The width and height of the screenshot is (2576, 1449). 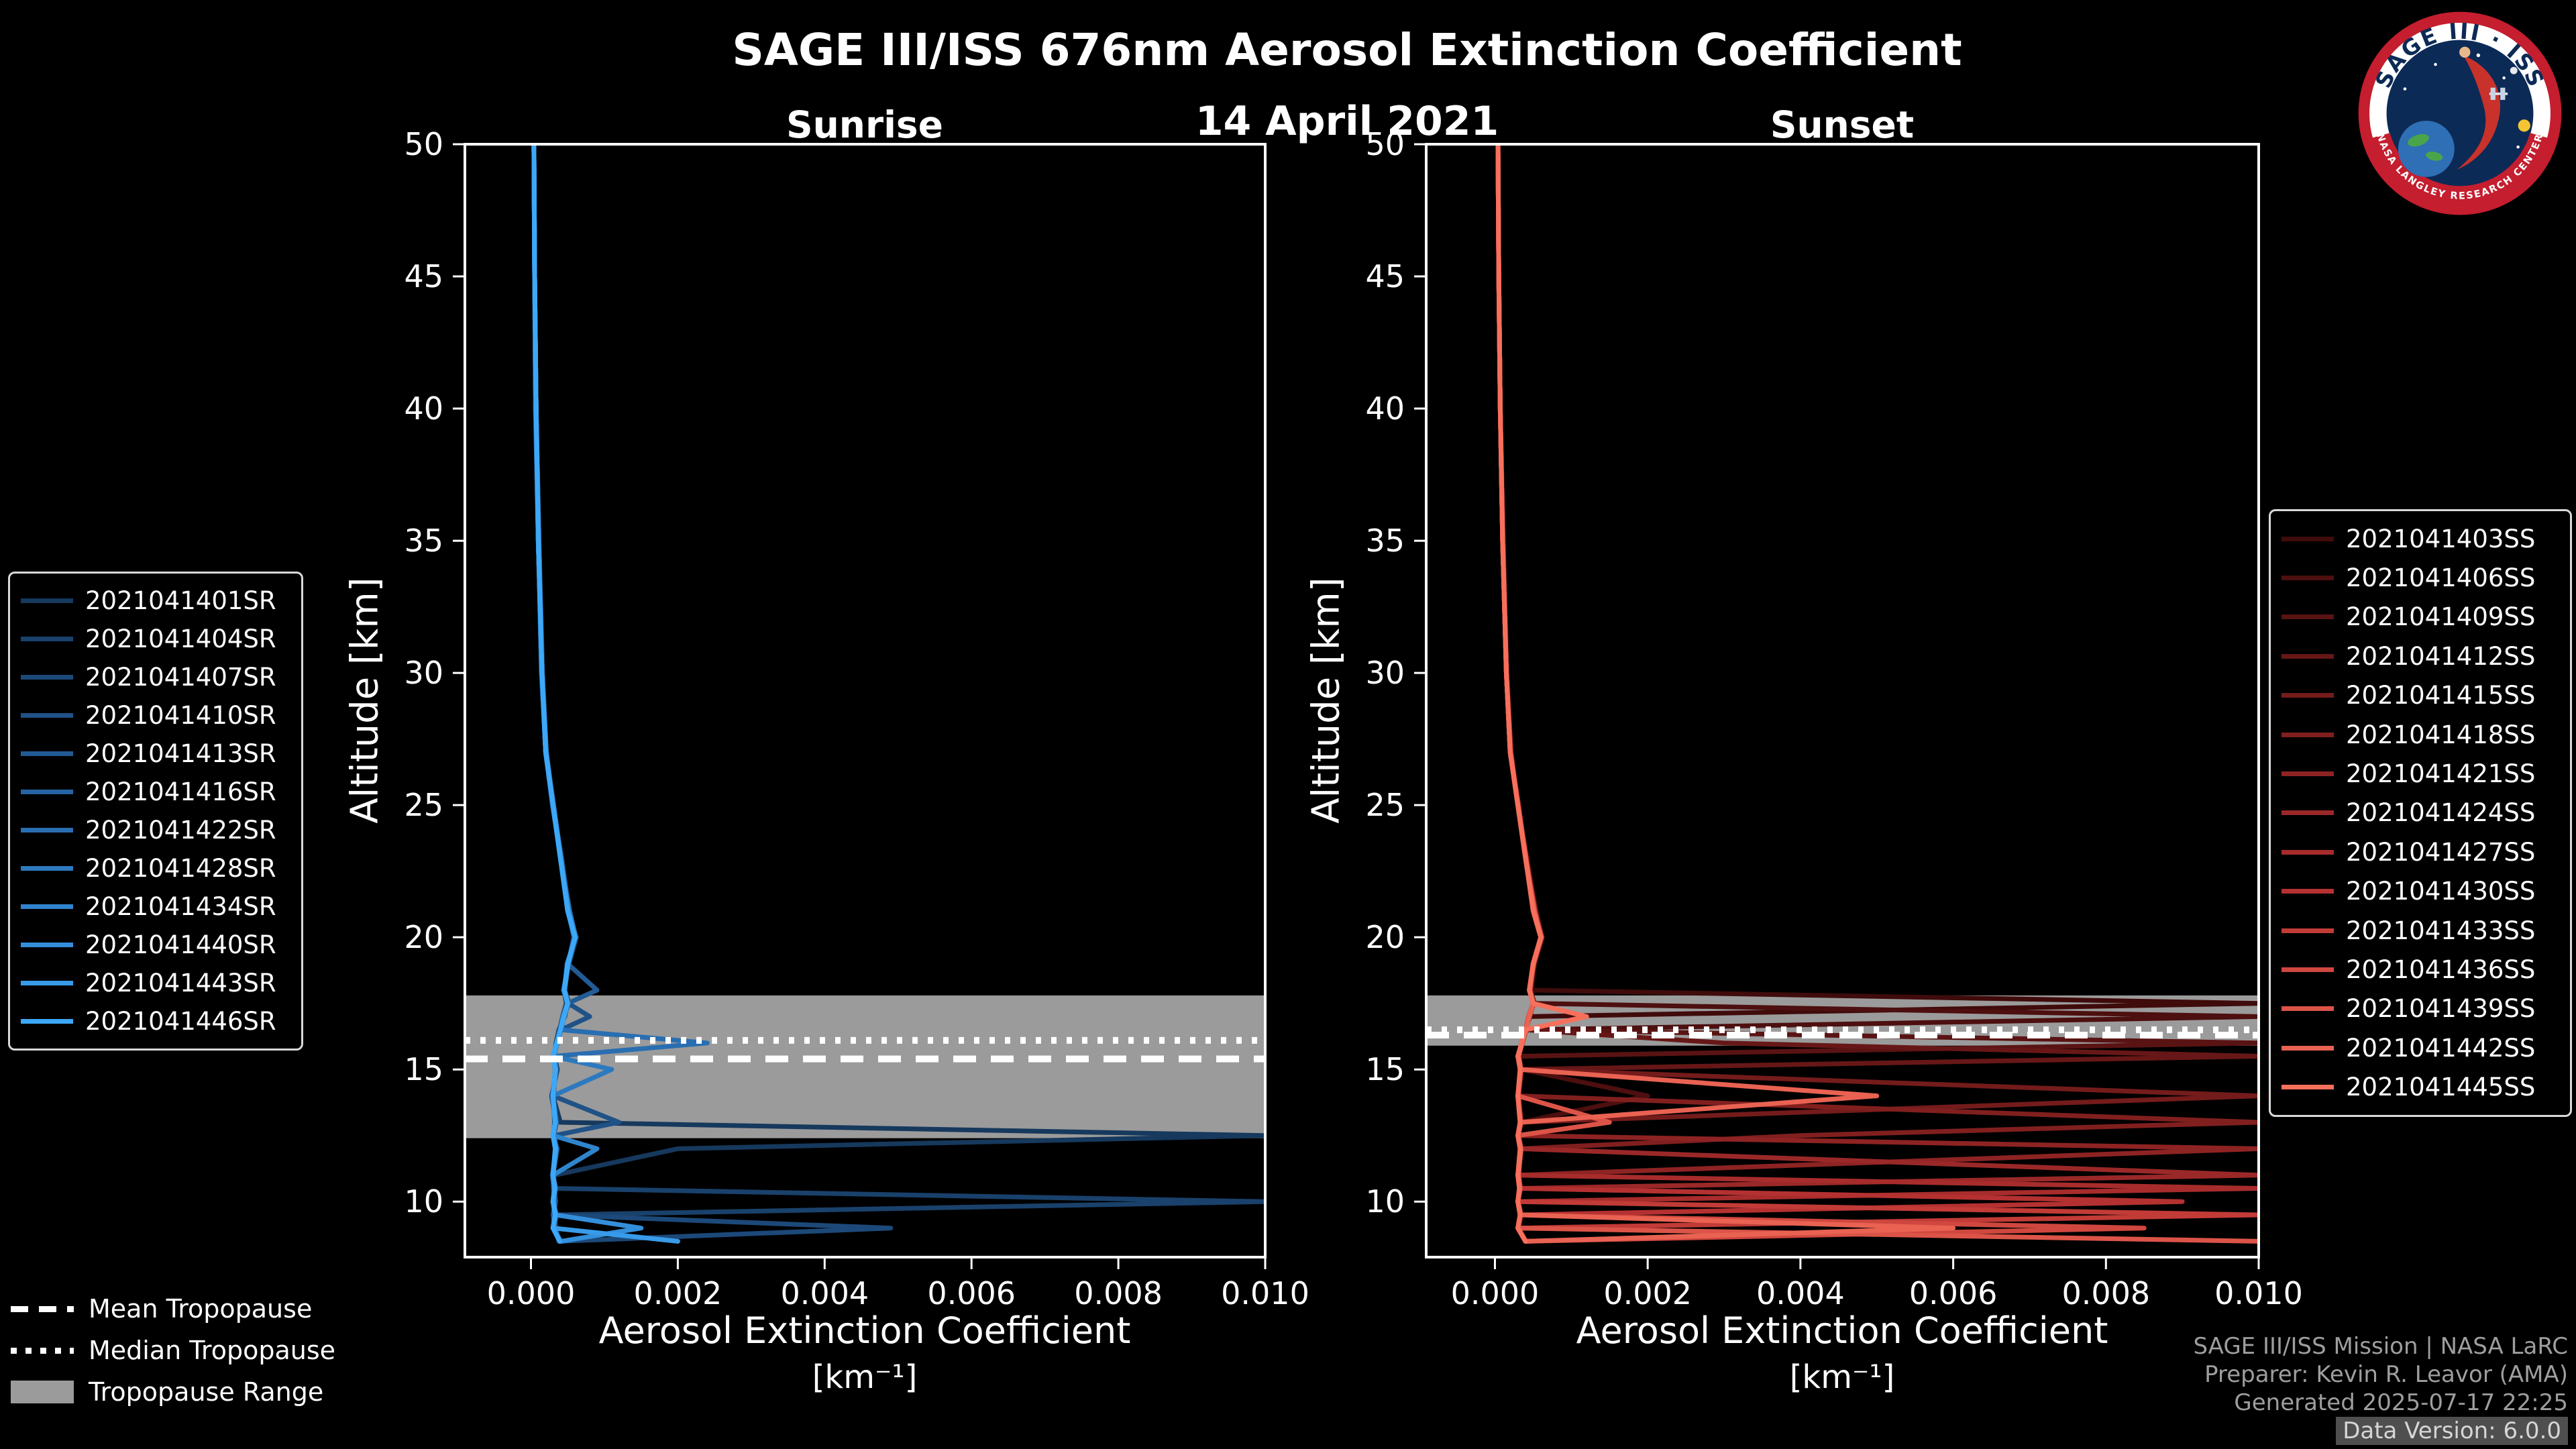 I want to click on tropopause-range-label: Tropopause Range, so click(x=206, y=1392).